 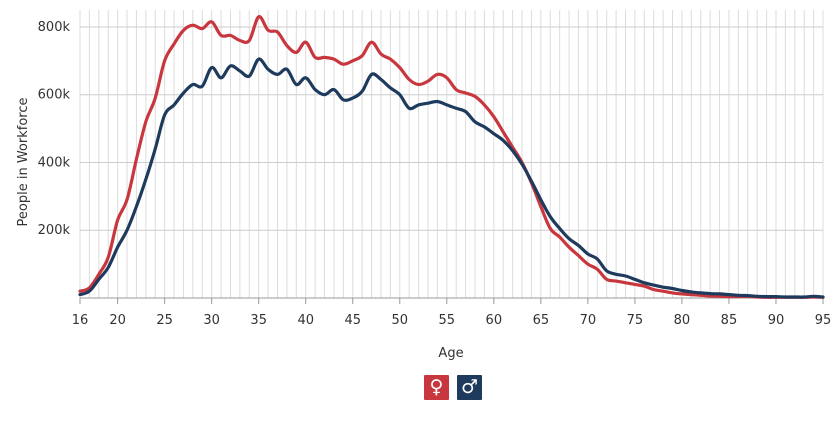 I want to click on male-symbol-icon: ♂, so click(x=469, y=387).